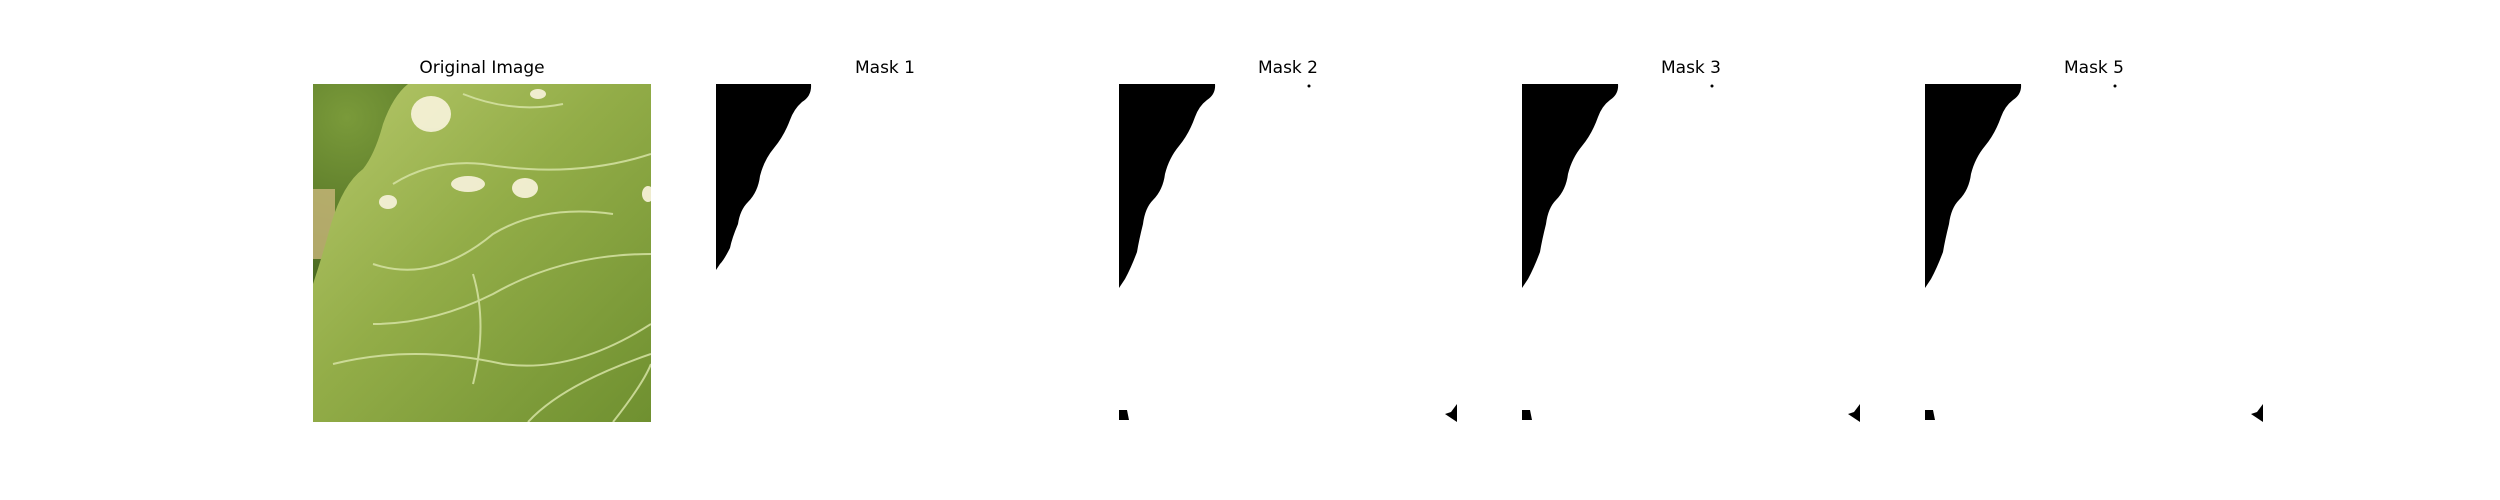  Describe the element at coordinates (2094, 68) in the screenshot. I see `panel-title-mask-5: Mask 5` at that location.